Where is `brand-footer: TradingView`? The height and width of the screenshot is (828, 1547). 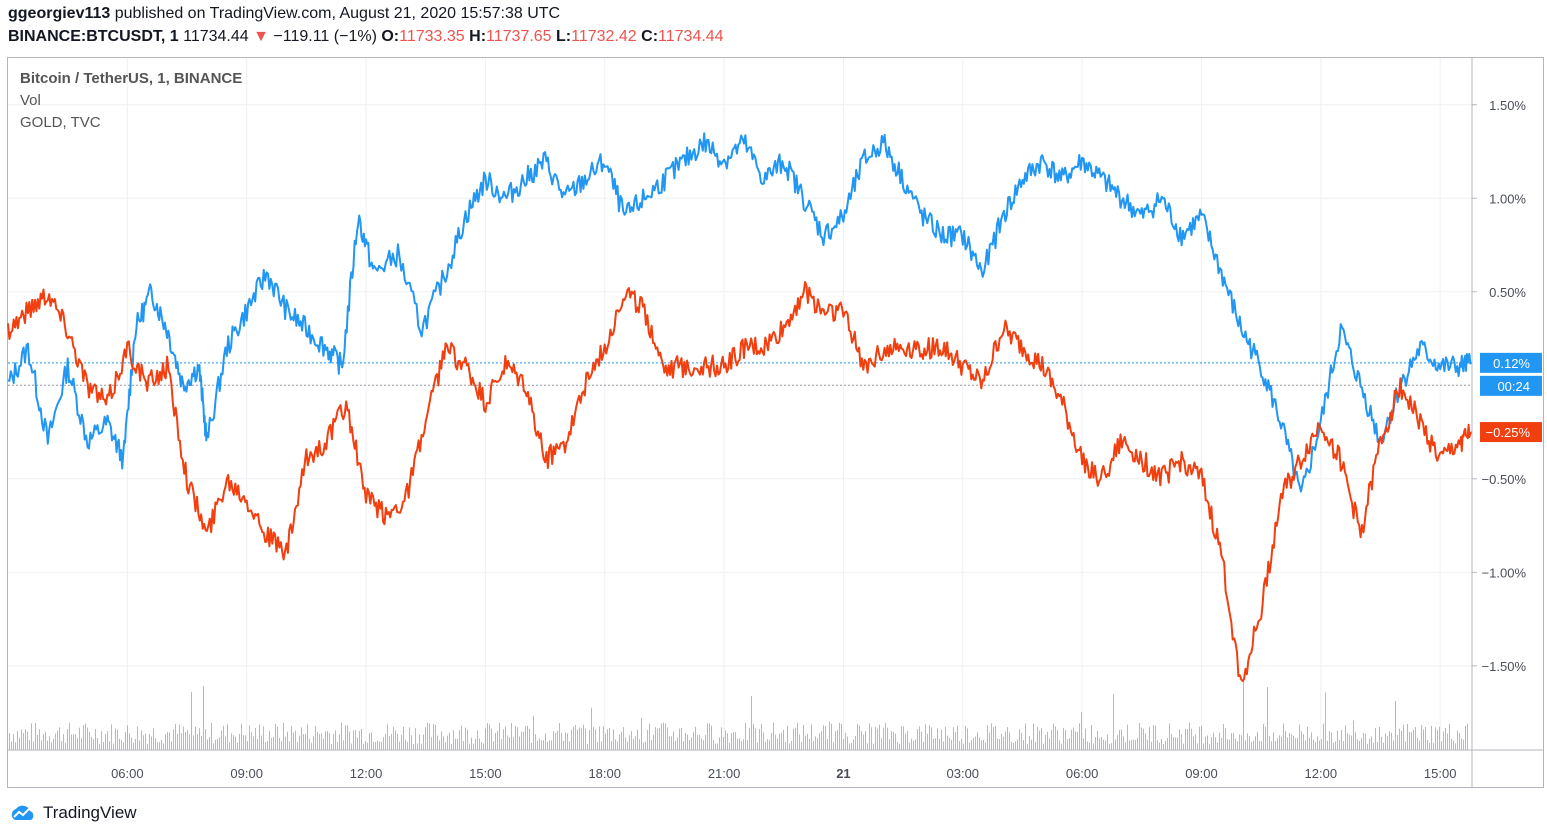 brand-footer: TradingView is located at coordinates (72, 813).